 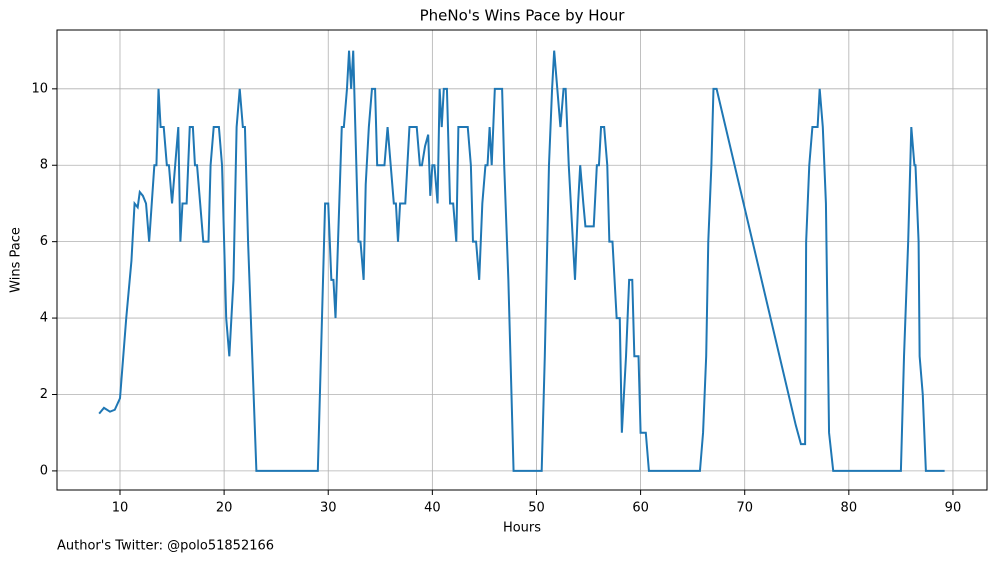 What do you see at coordinates (953, 508) in the screenshot?
I see `x-tick-label: 90` at bounding box center [953, 508].